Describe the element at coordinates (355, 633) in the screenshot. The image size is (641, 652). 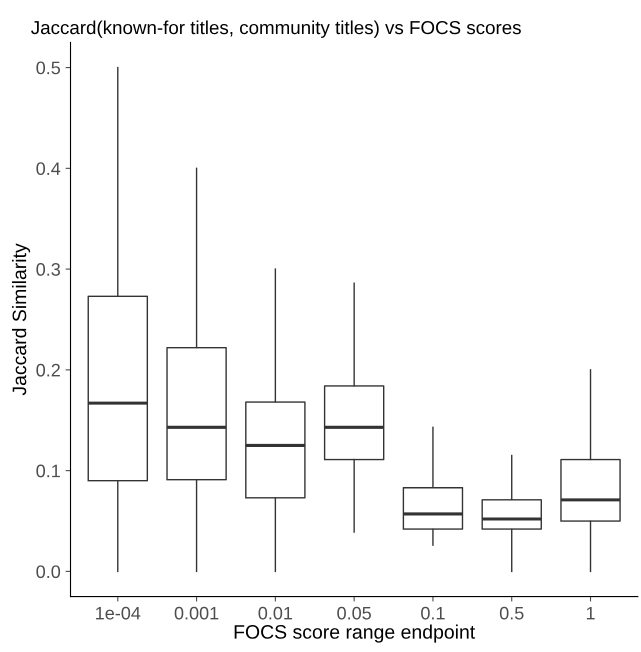
I see `x-axis-title: FOCS score range endpoint` at that location.